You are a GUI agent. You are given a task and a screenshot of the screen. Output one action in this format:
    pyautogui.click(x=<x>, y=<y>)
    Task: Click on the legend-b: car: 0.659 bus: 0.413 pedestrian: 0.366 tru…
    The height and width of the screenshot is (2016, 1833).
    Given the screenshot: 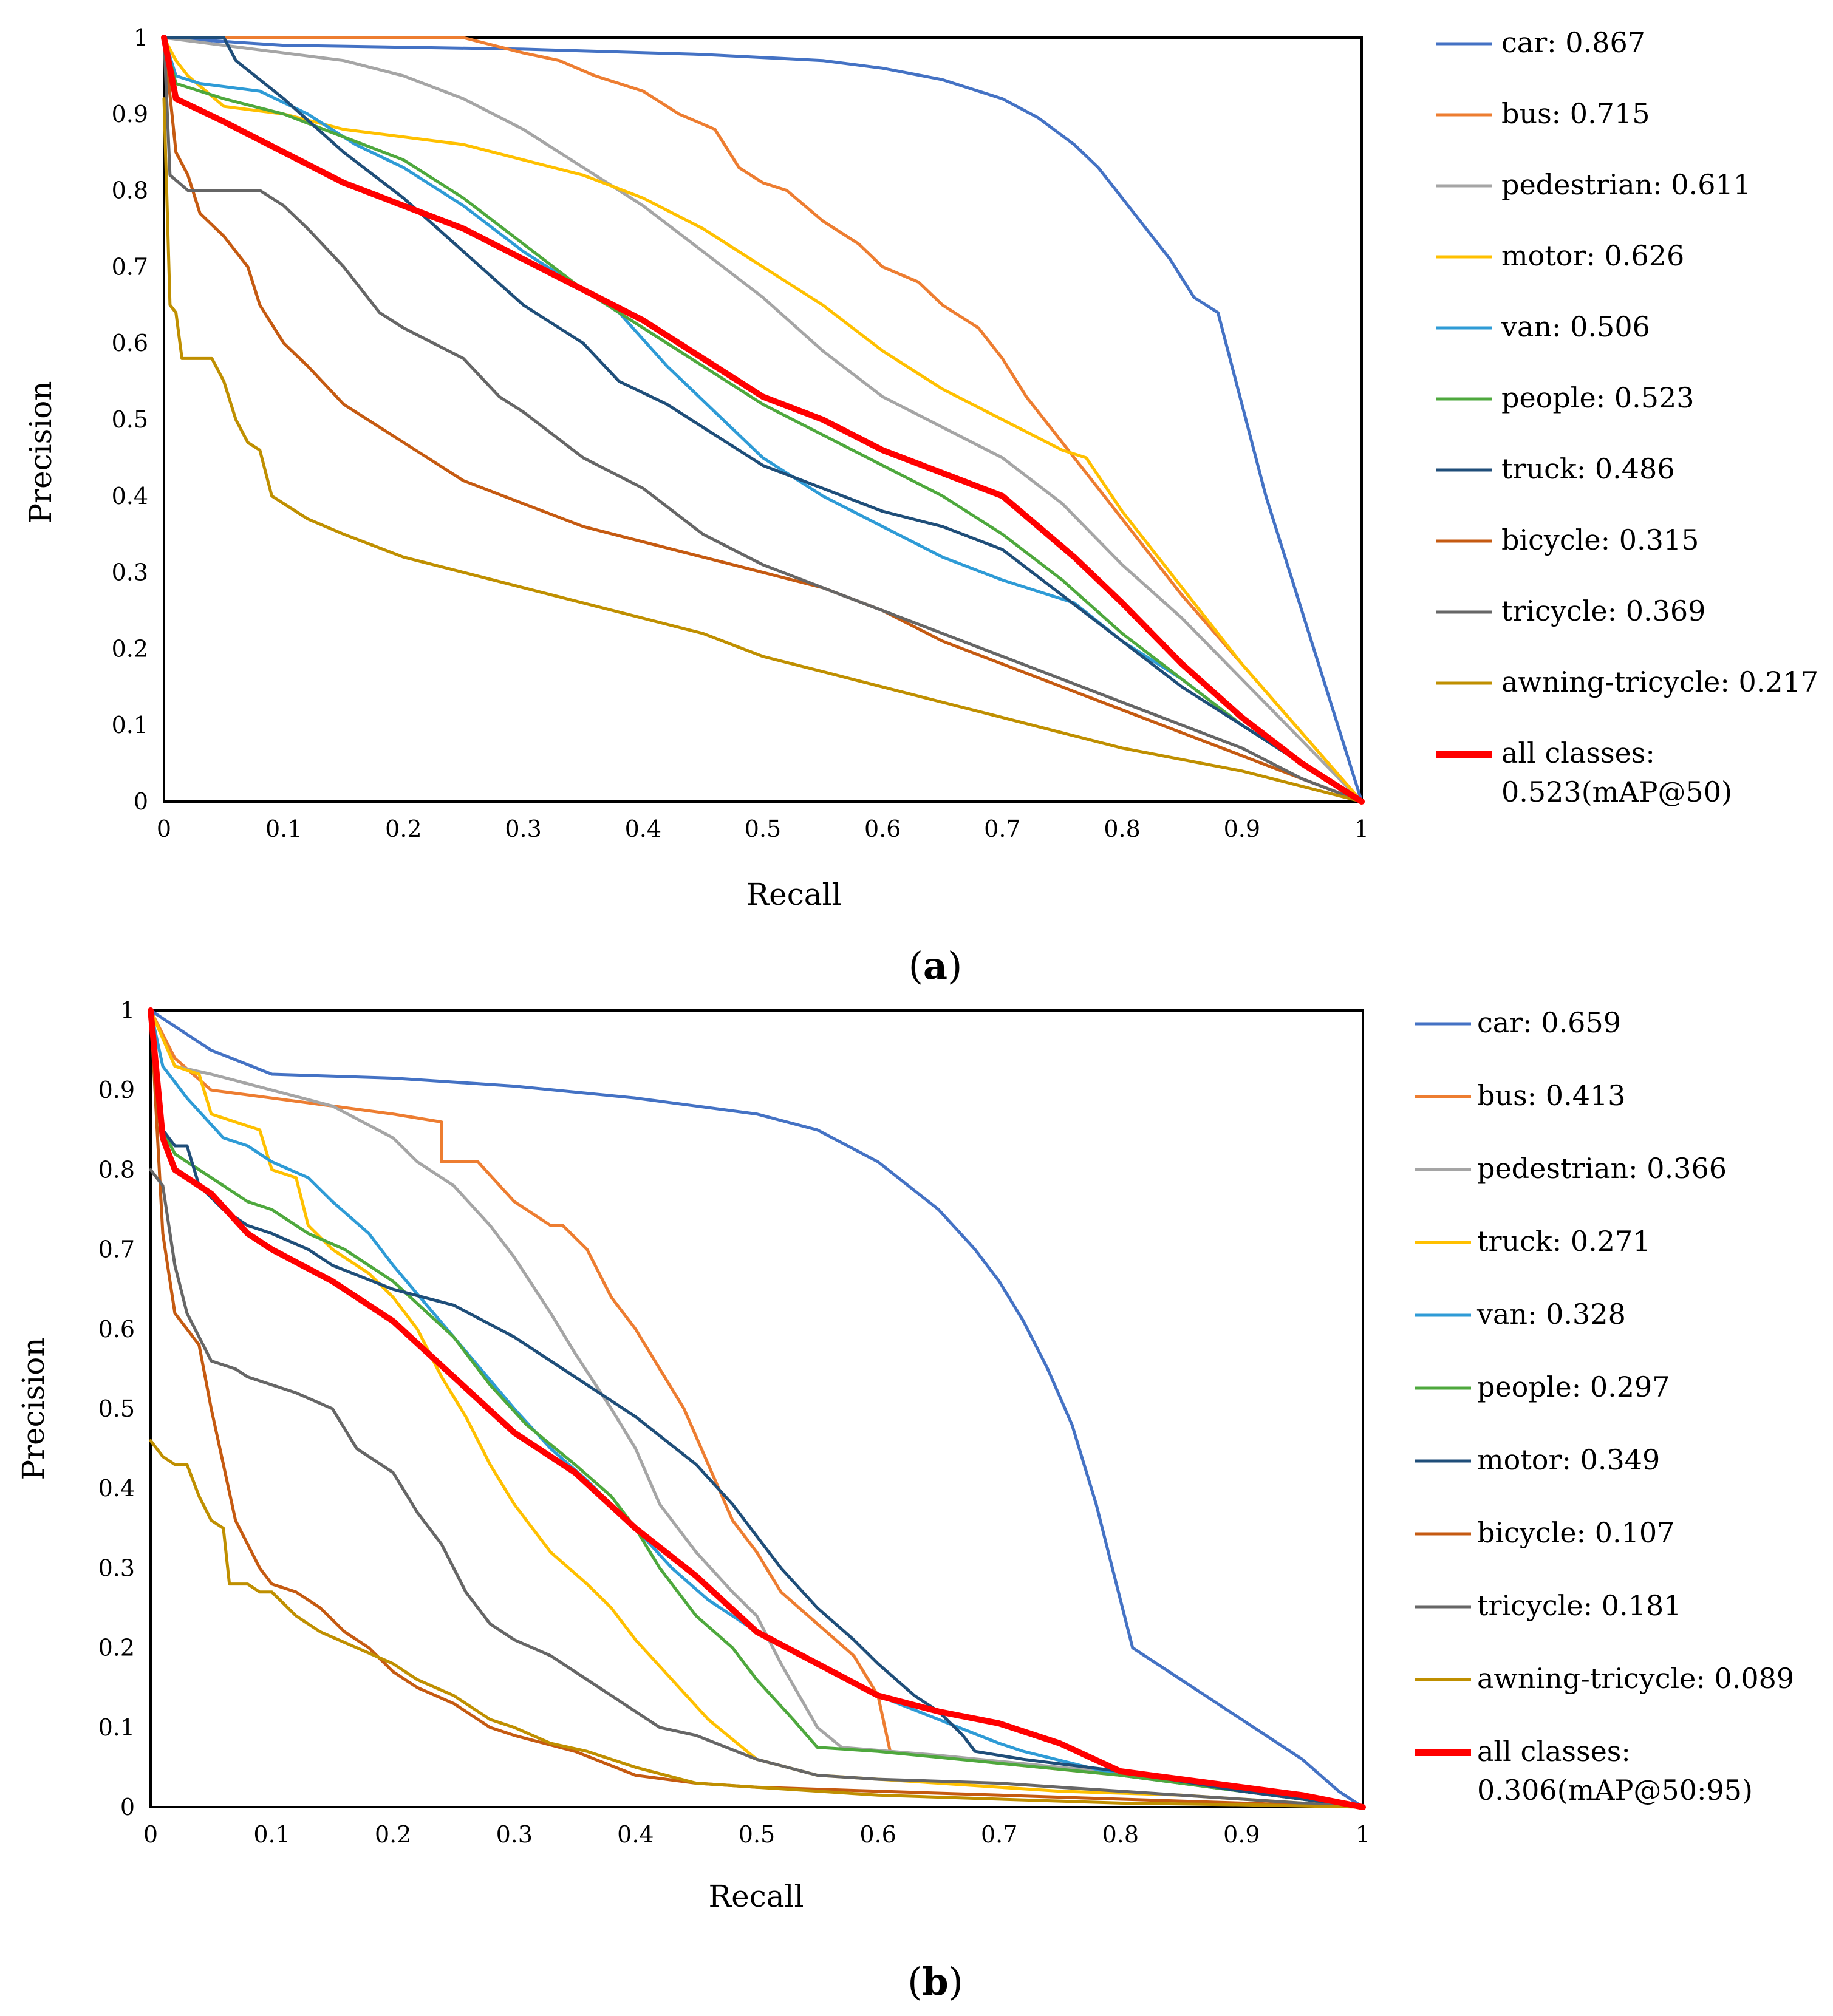 What is the action you would take?
    pyautogui.click(x=1604, y=1406)
    